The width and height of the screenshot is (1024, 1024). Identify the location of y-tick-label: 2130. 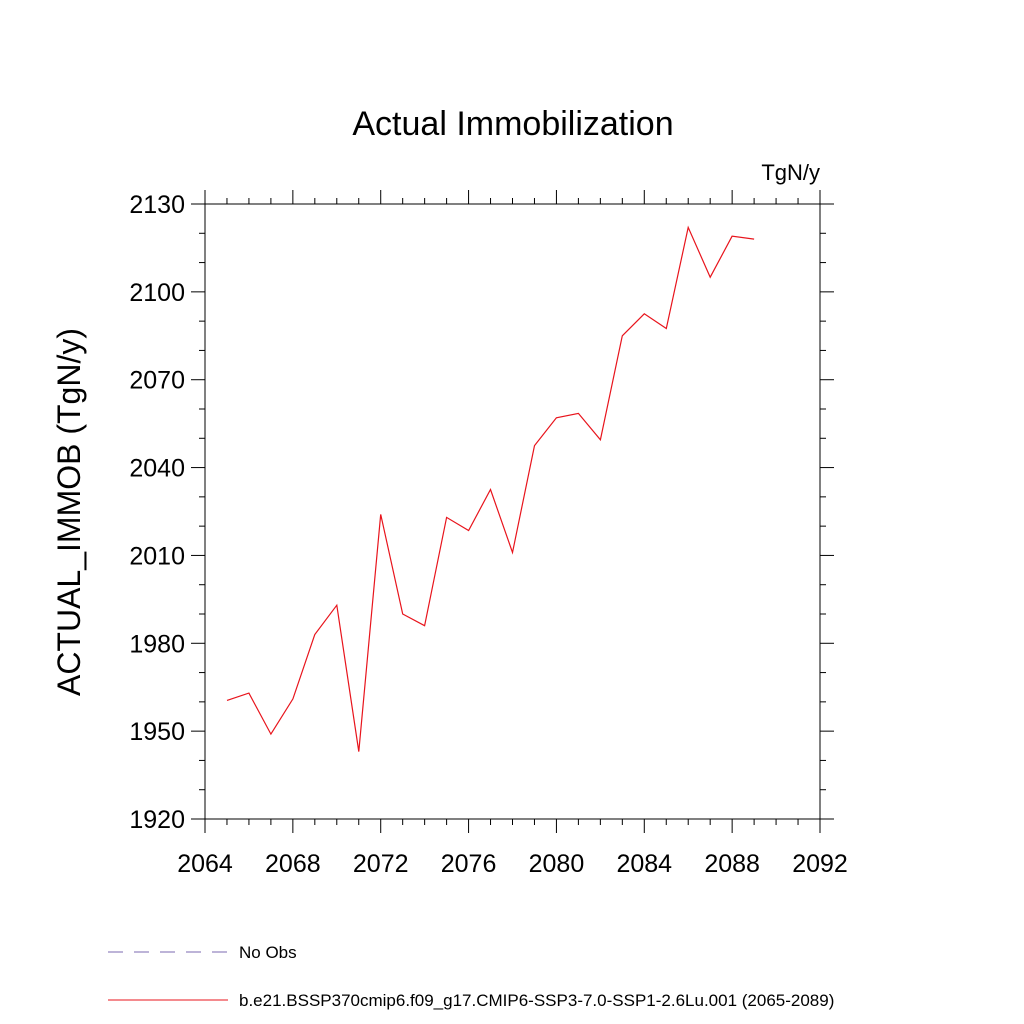
(157, 205).